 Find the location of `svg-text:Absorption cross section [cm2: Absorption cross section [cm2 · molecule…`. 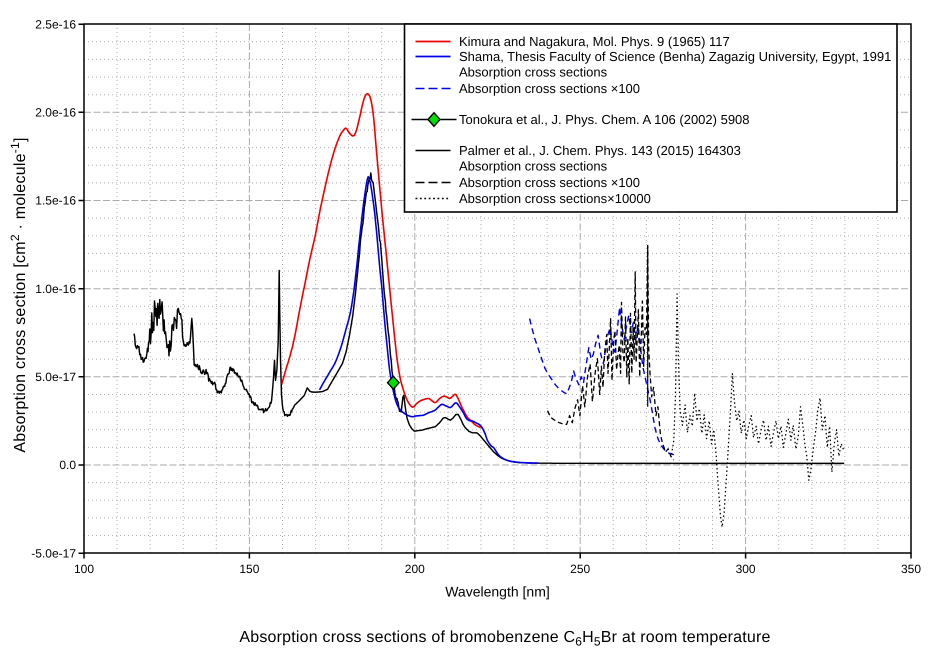

svg-text:Absorption cross section [cm2: Absorption cross section [cm2 · molecule… is located at coordinates (18, 294).